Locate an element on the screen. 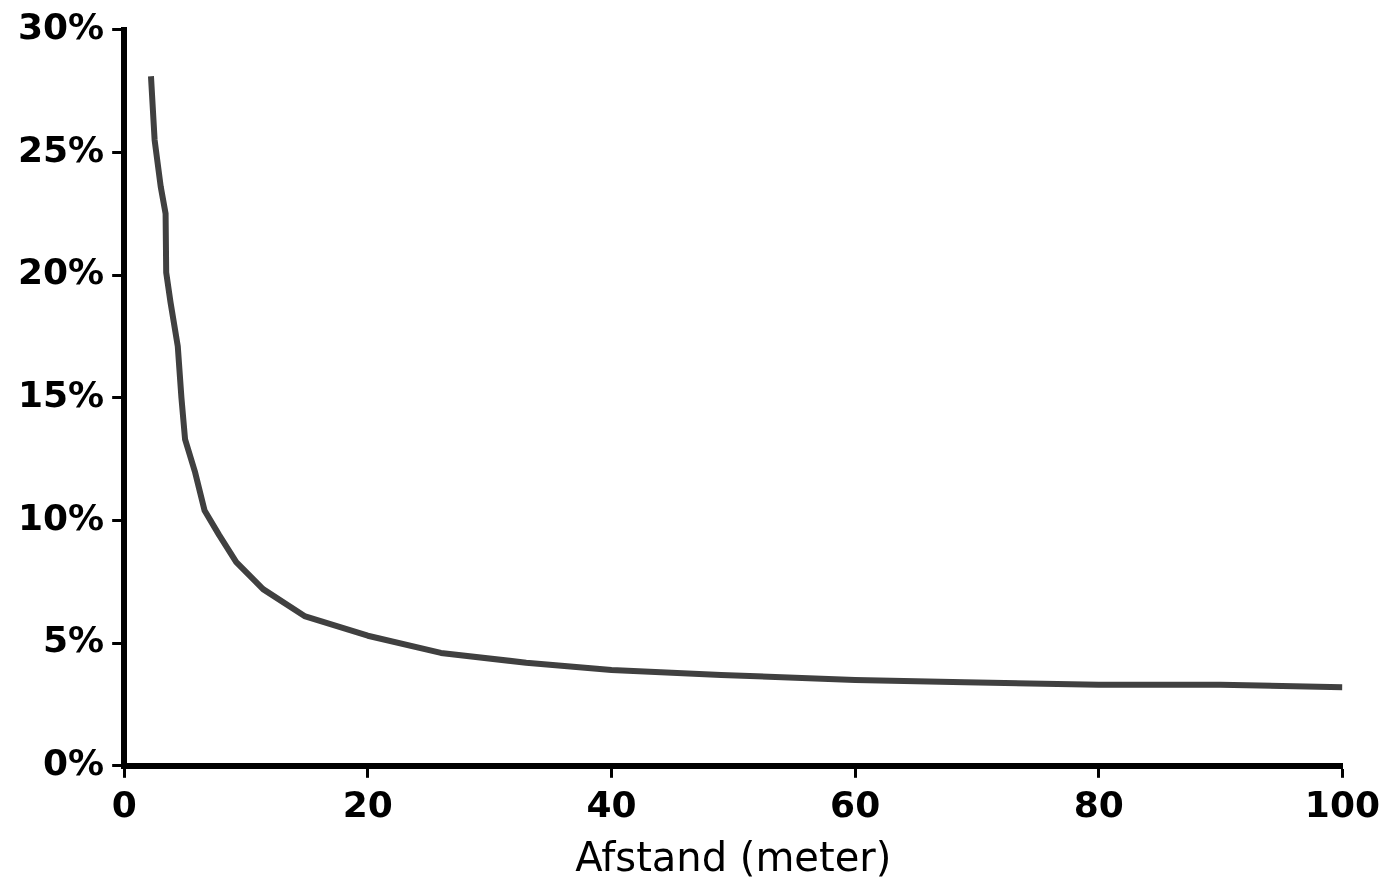 This screenshot has width=1388, height=885. y-tick-label: 5% is located at coordinates (74, 640).